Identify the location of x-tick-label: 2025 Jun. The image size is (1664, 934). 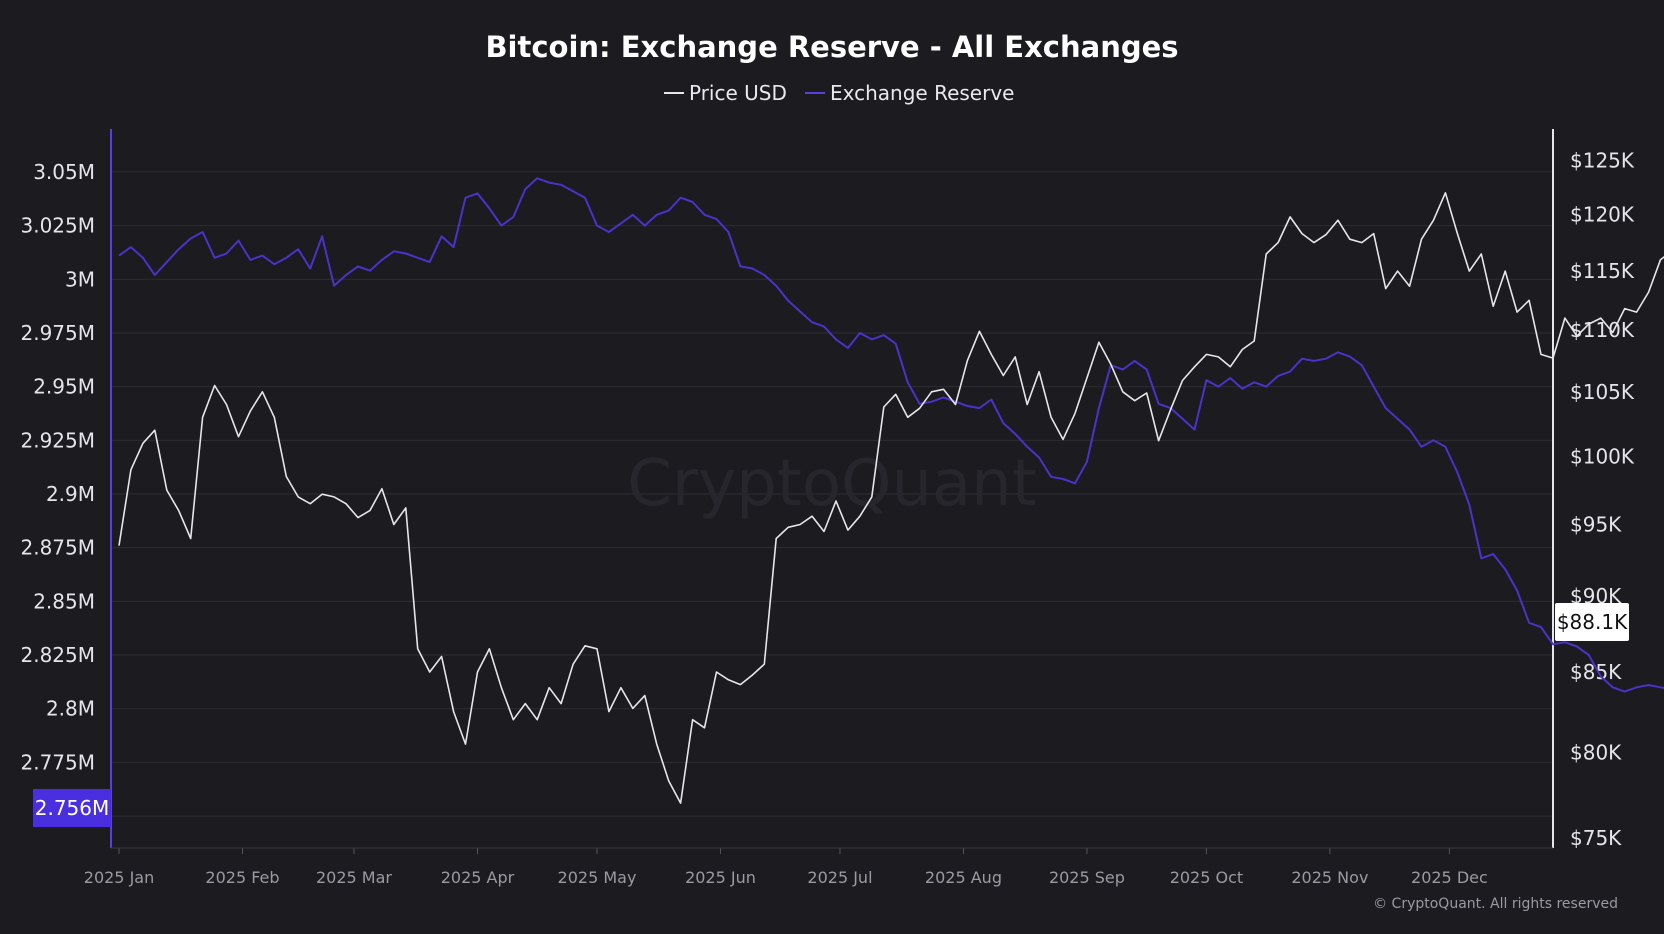
(720, 877).